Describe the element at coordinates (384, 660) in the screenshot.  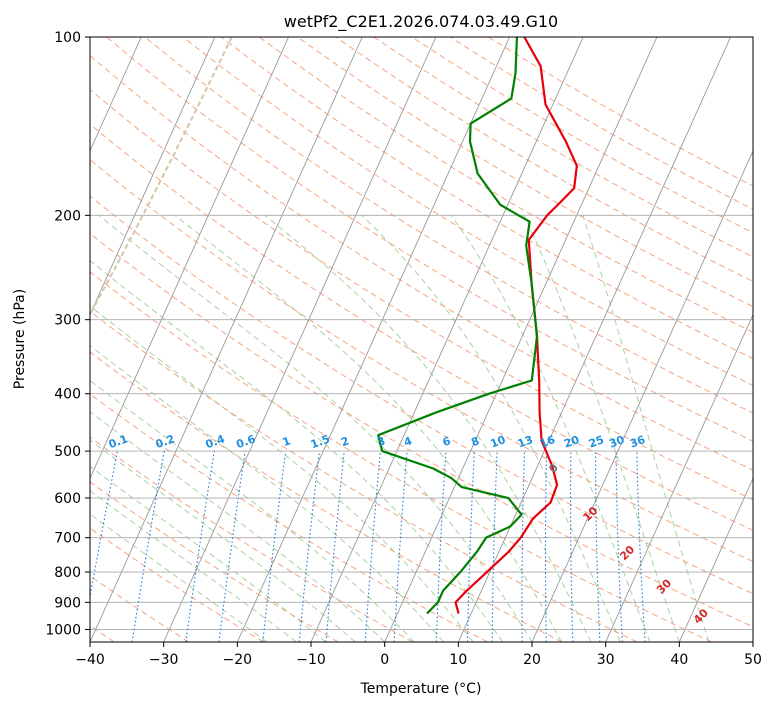
I see `x-tick-label: 0` at that location.